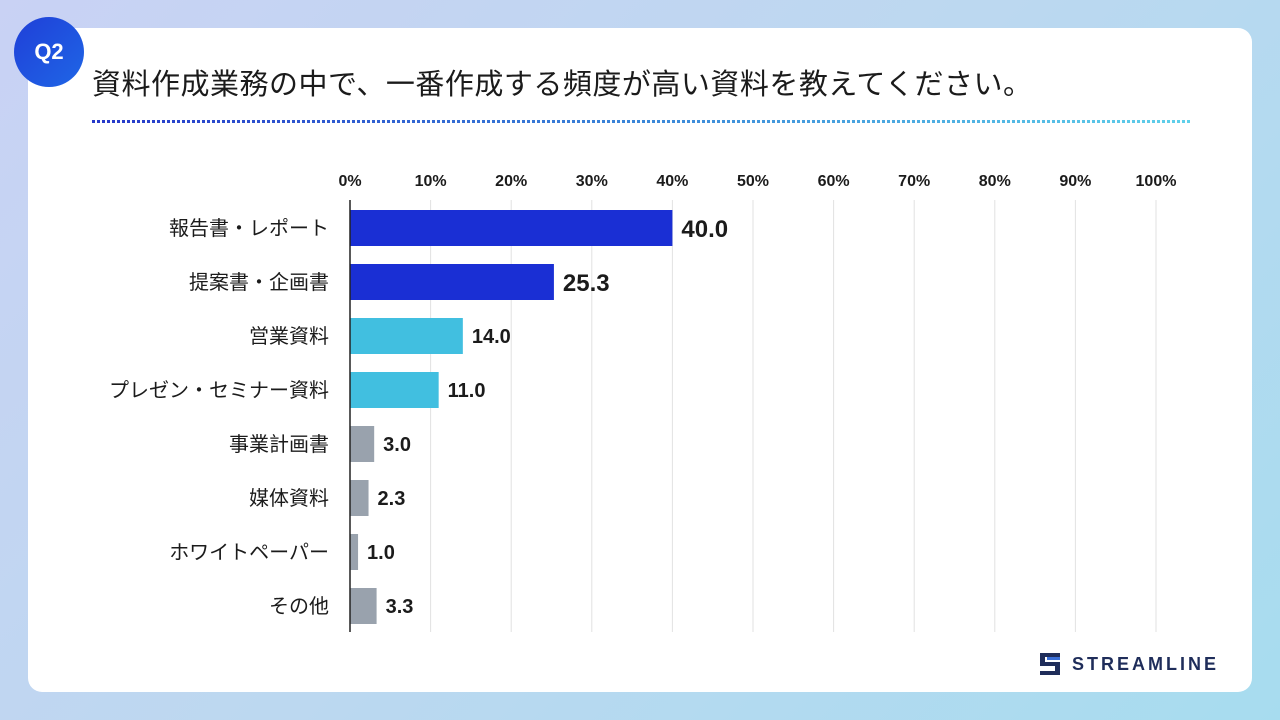  Describe the element at coordinates (914, 181) in the screenshot. I see `x-tick-label: 70%` at that location.